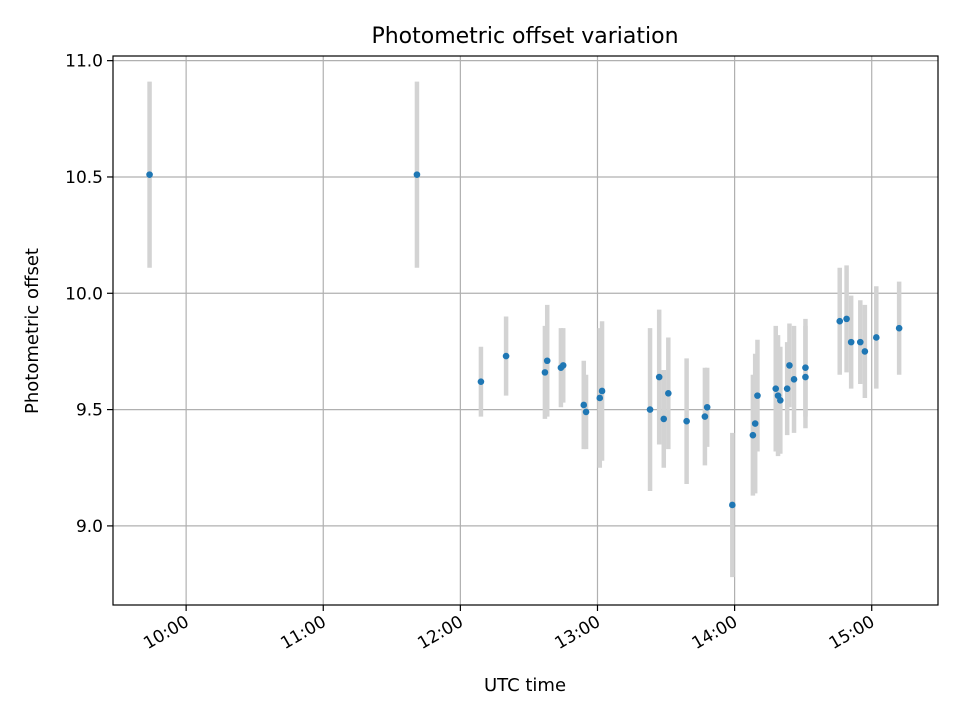 This screenshot has height=720, width=960. I want to click on y-tick-label: 10.5, so click(84, 178).